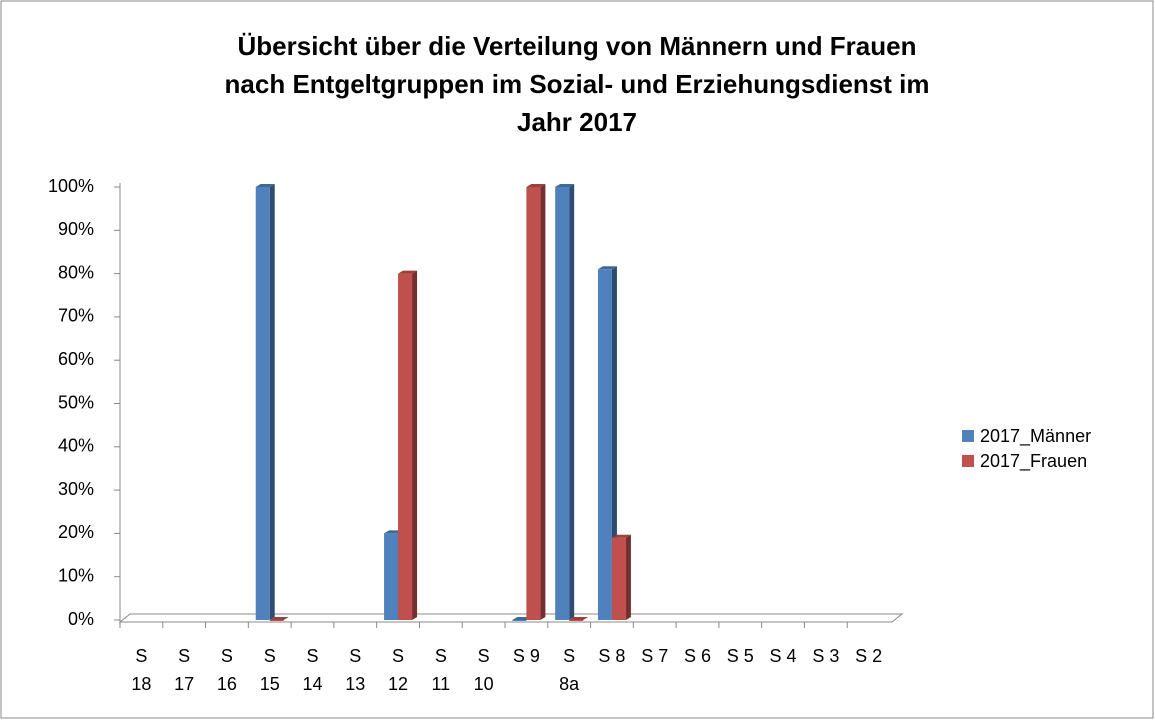 The width and height of the screenshot is (1155, 720). What do you see at coordinates (869, 656) in the screenshot?
I see `x-tick-label: S 2` at bounding box center [869, 656].